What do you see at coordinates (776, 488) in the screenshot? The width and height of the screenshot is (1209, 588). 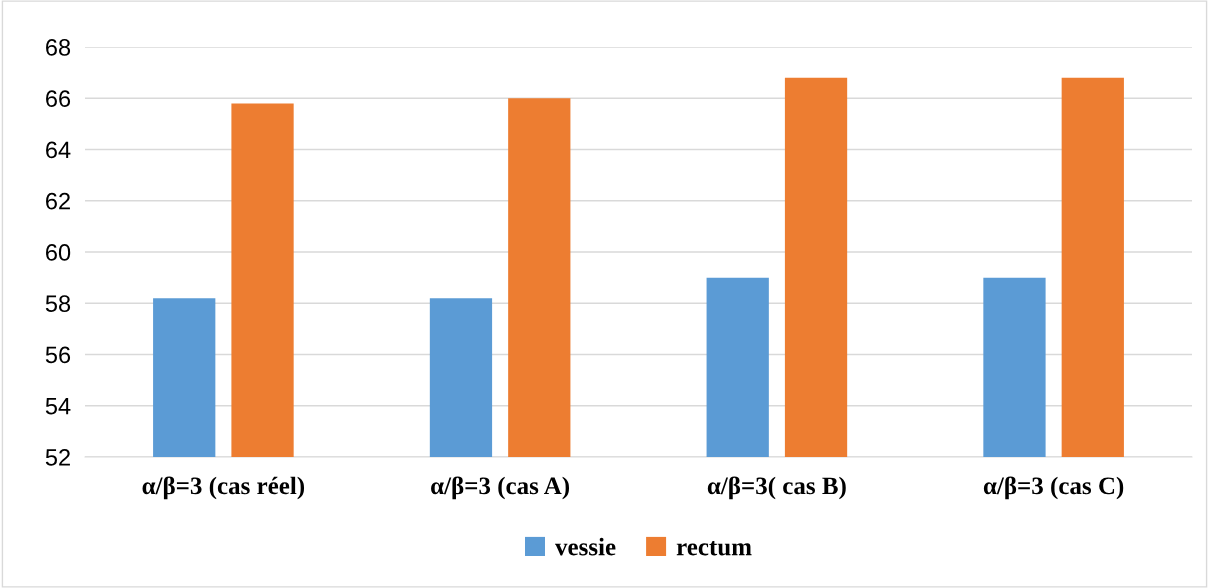 I see `x-tick-label: α/β=3( cas B)` at bounding box center [776, 488].